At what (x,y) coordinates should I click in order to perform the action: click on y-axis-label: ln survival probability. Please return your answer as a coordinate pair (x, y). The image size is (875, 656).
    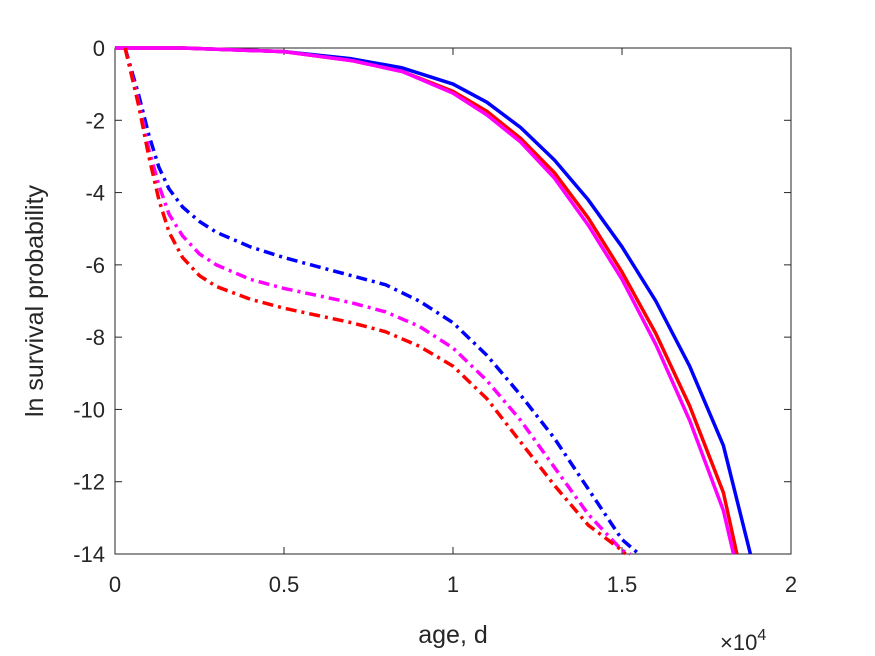
    Looking at the image, I should click on (35, 300).